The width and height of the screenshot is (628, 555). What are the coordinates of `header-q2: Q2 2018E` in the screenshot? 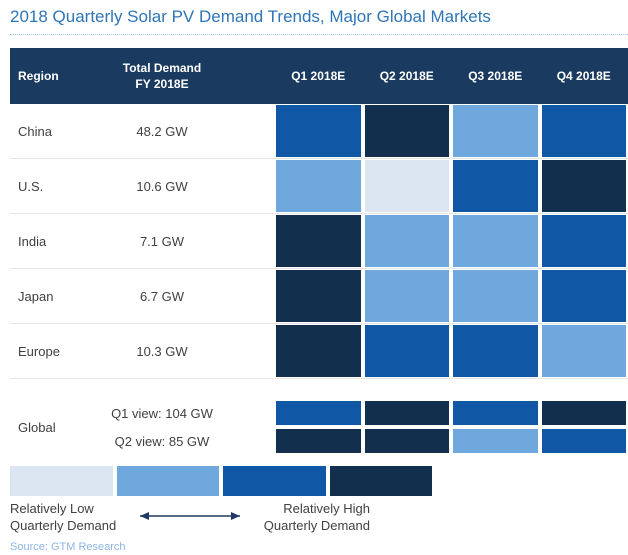 It's located at (406, 75).